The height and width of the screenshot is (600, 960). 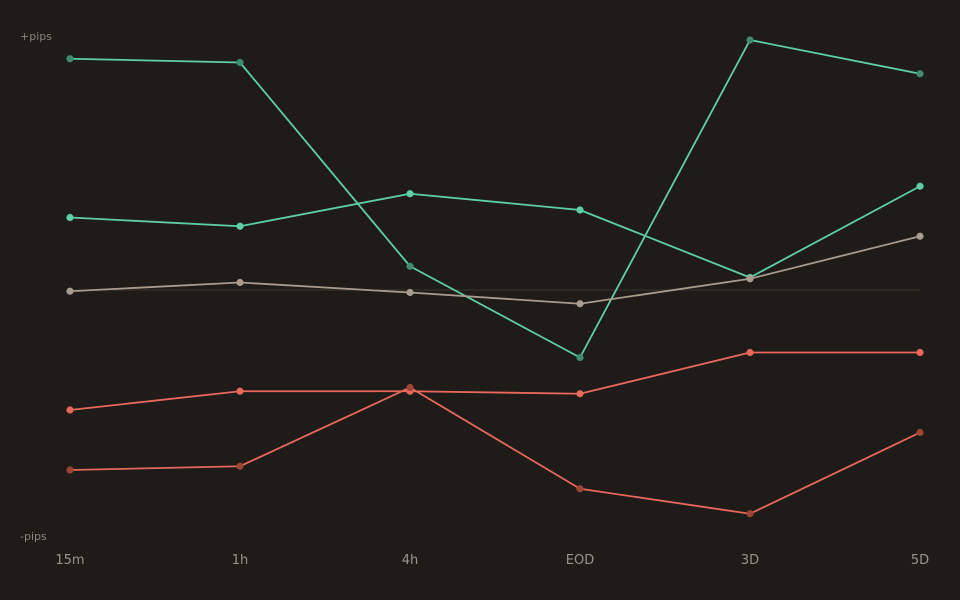 I want to click on x-axis-ticks: 15m 1h 4h EOD 3D 5D, so click(x=492, y=560).